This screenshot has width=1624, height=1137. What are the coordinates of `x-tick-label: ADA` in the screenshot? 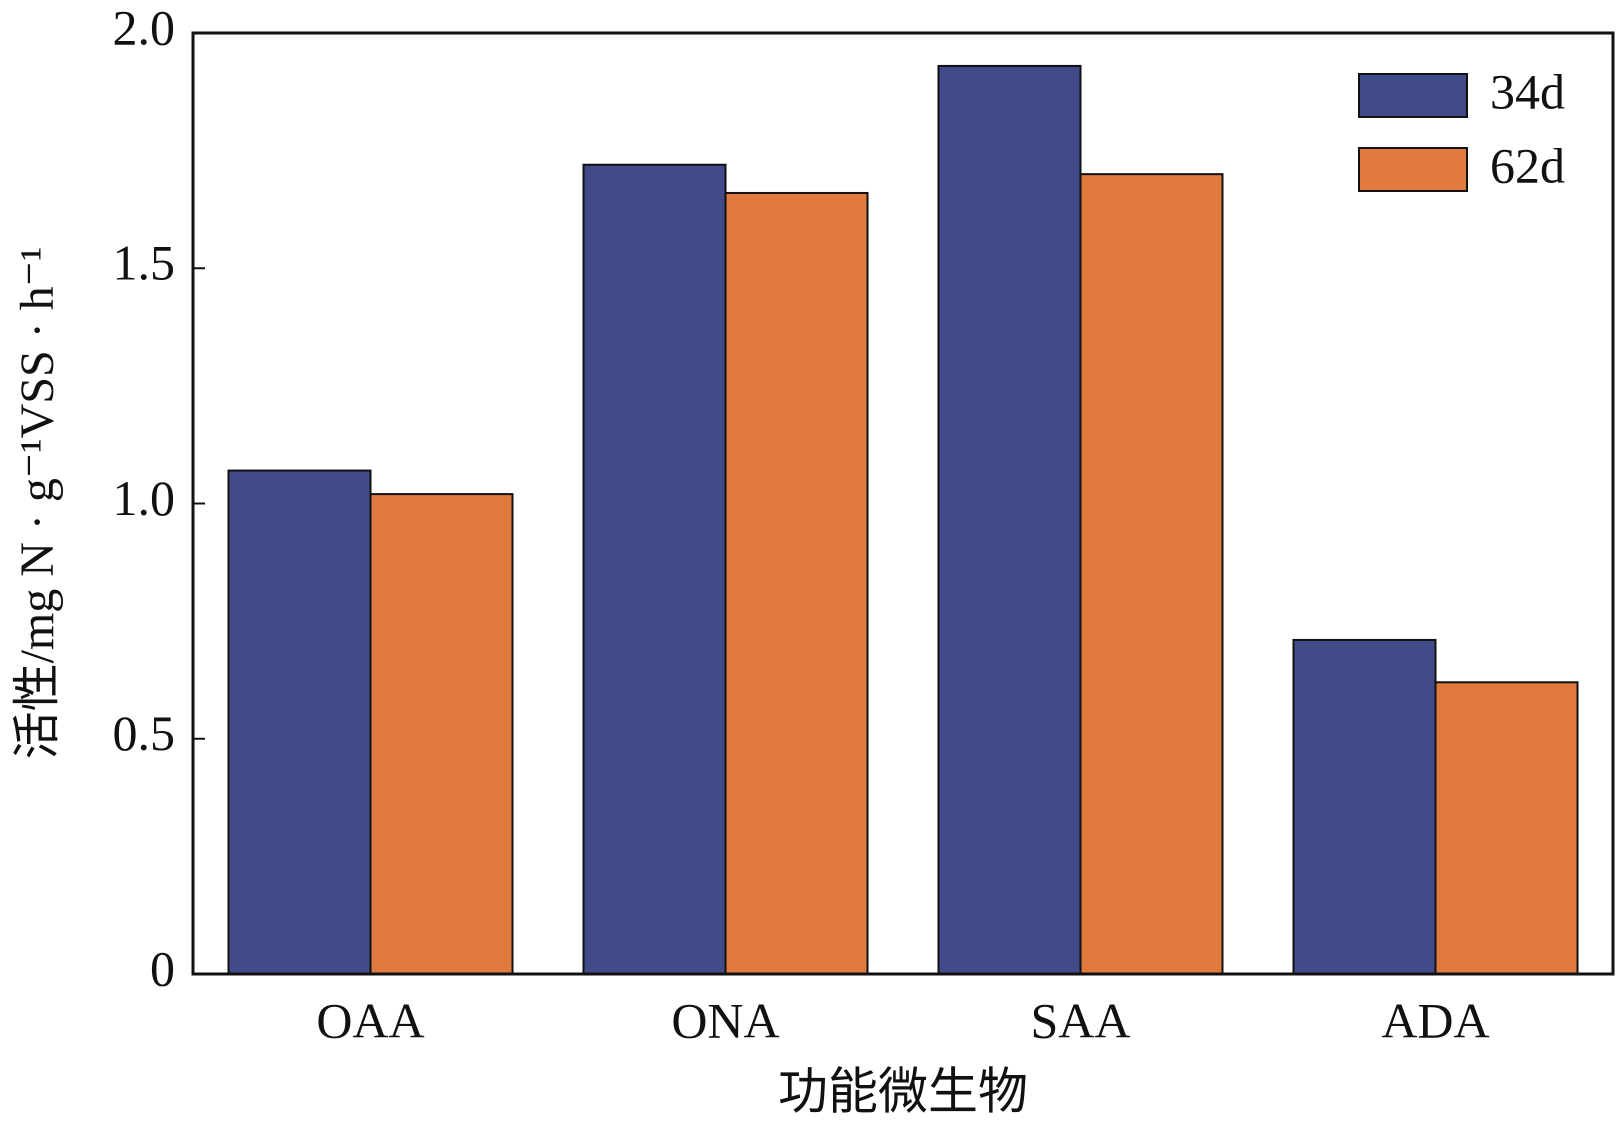 It's located at (1435, 1020).